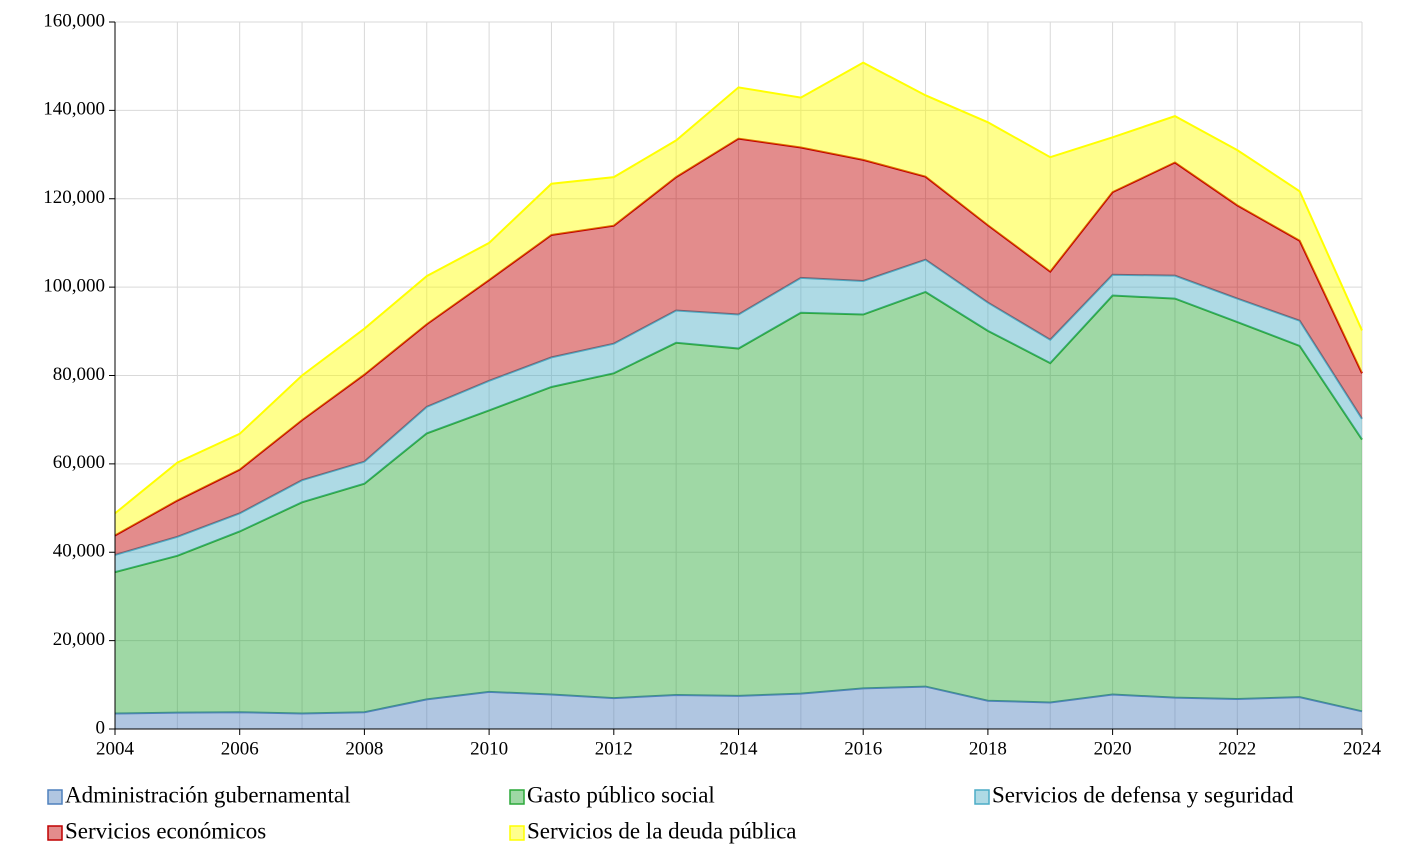 Image resolution: width=1403 pixels, height=846 pixels. I want to click on x-tick-label: 2008, so click(364, 748).